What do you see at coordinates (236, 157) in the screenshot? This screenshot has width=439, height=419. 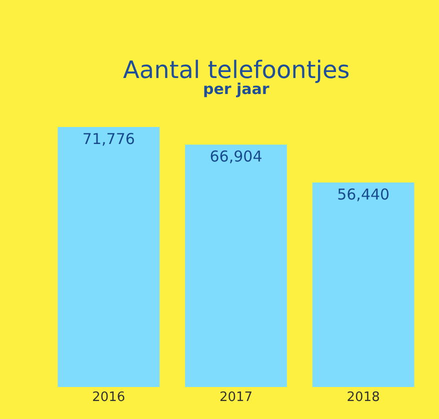 I see `data-label: 66,904` at bounding box center [236, 157].